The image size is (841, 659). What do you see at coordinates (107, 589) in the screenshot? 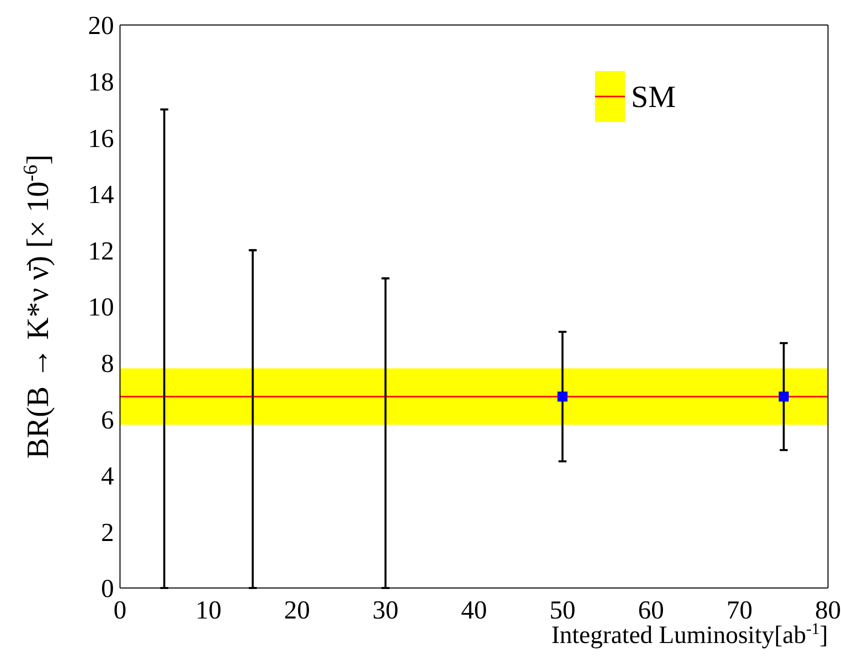
I see `y-tick-label: 0` at bounding box center [107, 589].